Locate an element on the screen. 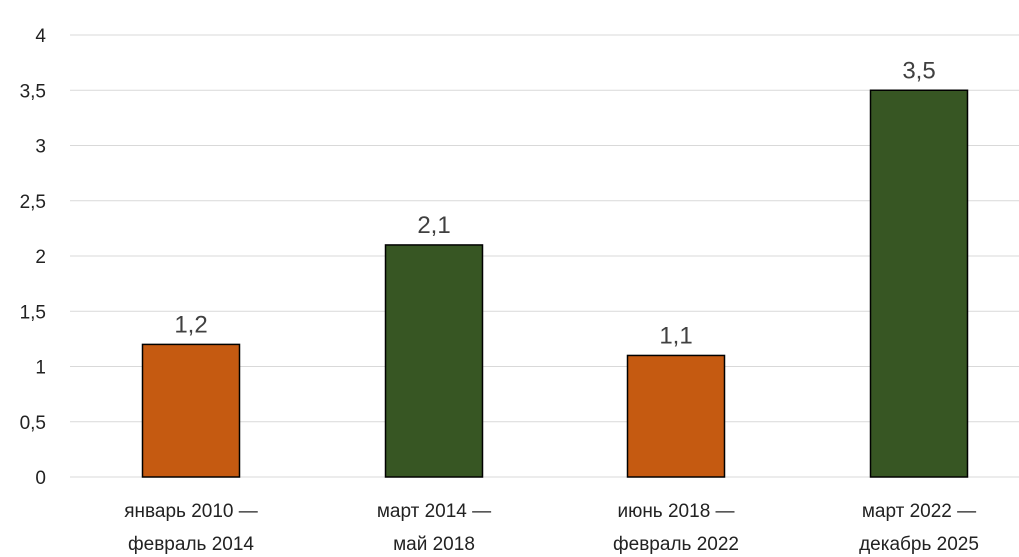 The height and width of the screenshot is (557, 1019). data-label-4: 3,5 is located at coordinates (918, 70).